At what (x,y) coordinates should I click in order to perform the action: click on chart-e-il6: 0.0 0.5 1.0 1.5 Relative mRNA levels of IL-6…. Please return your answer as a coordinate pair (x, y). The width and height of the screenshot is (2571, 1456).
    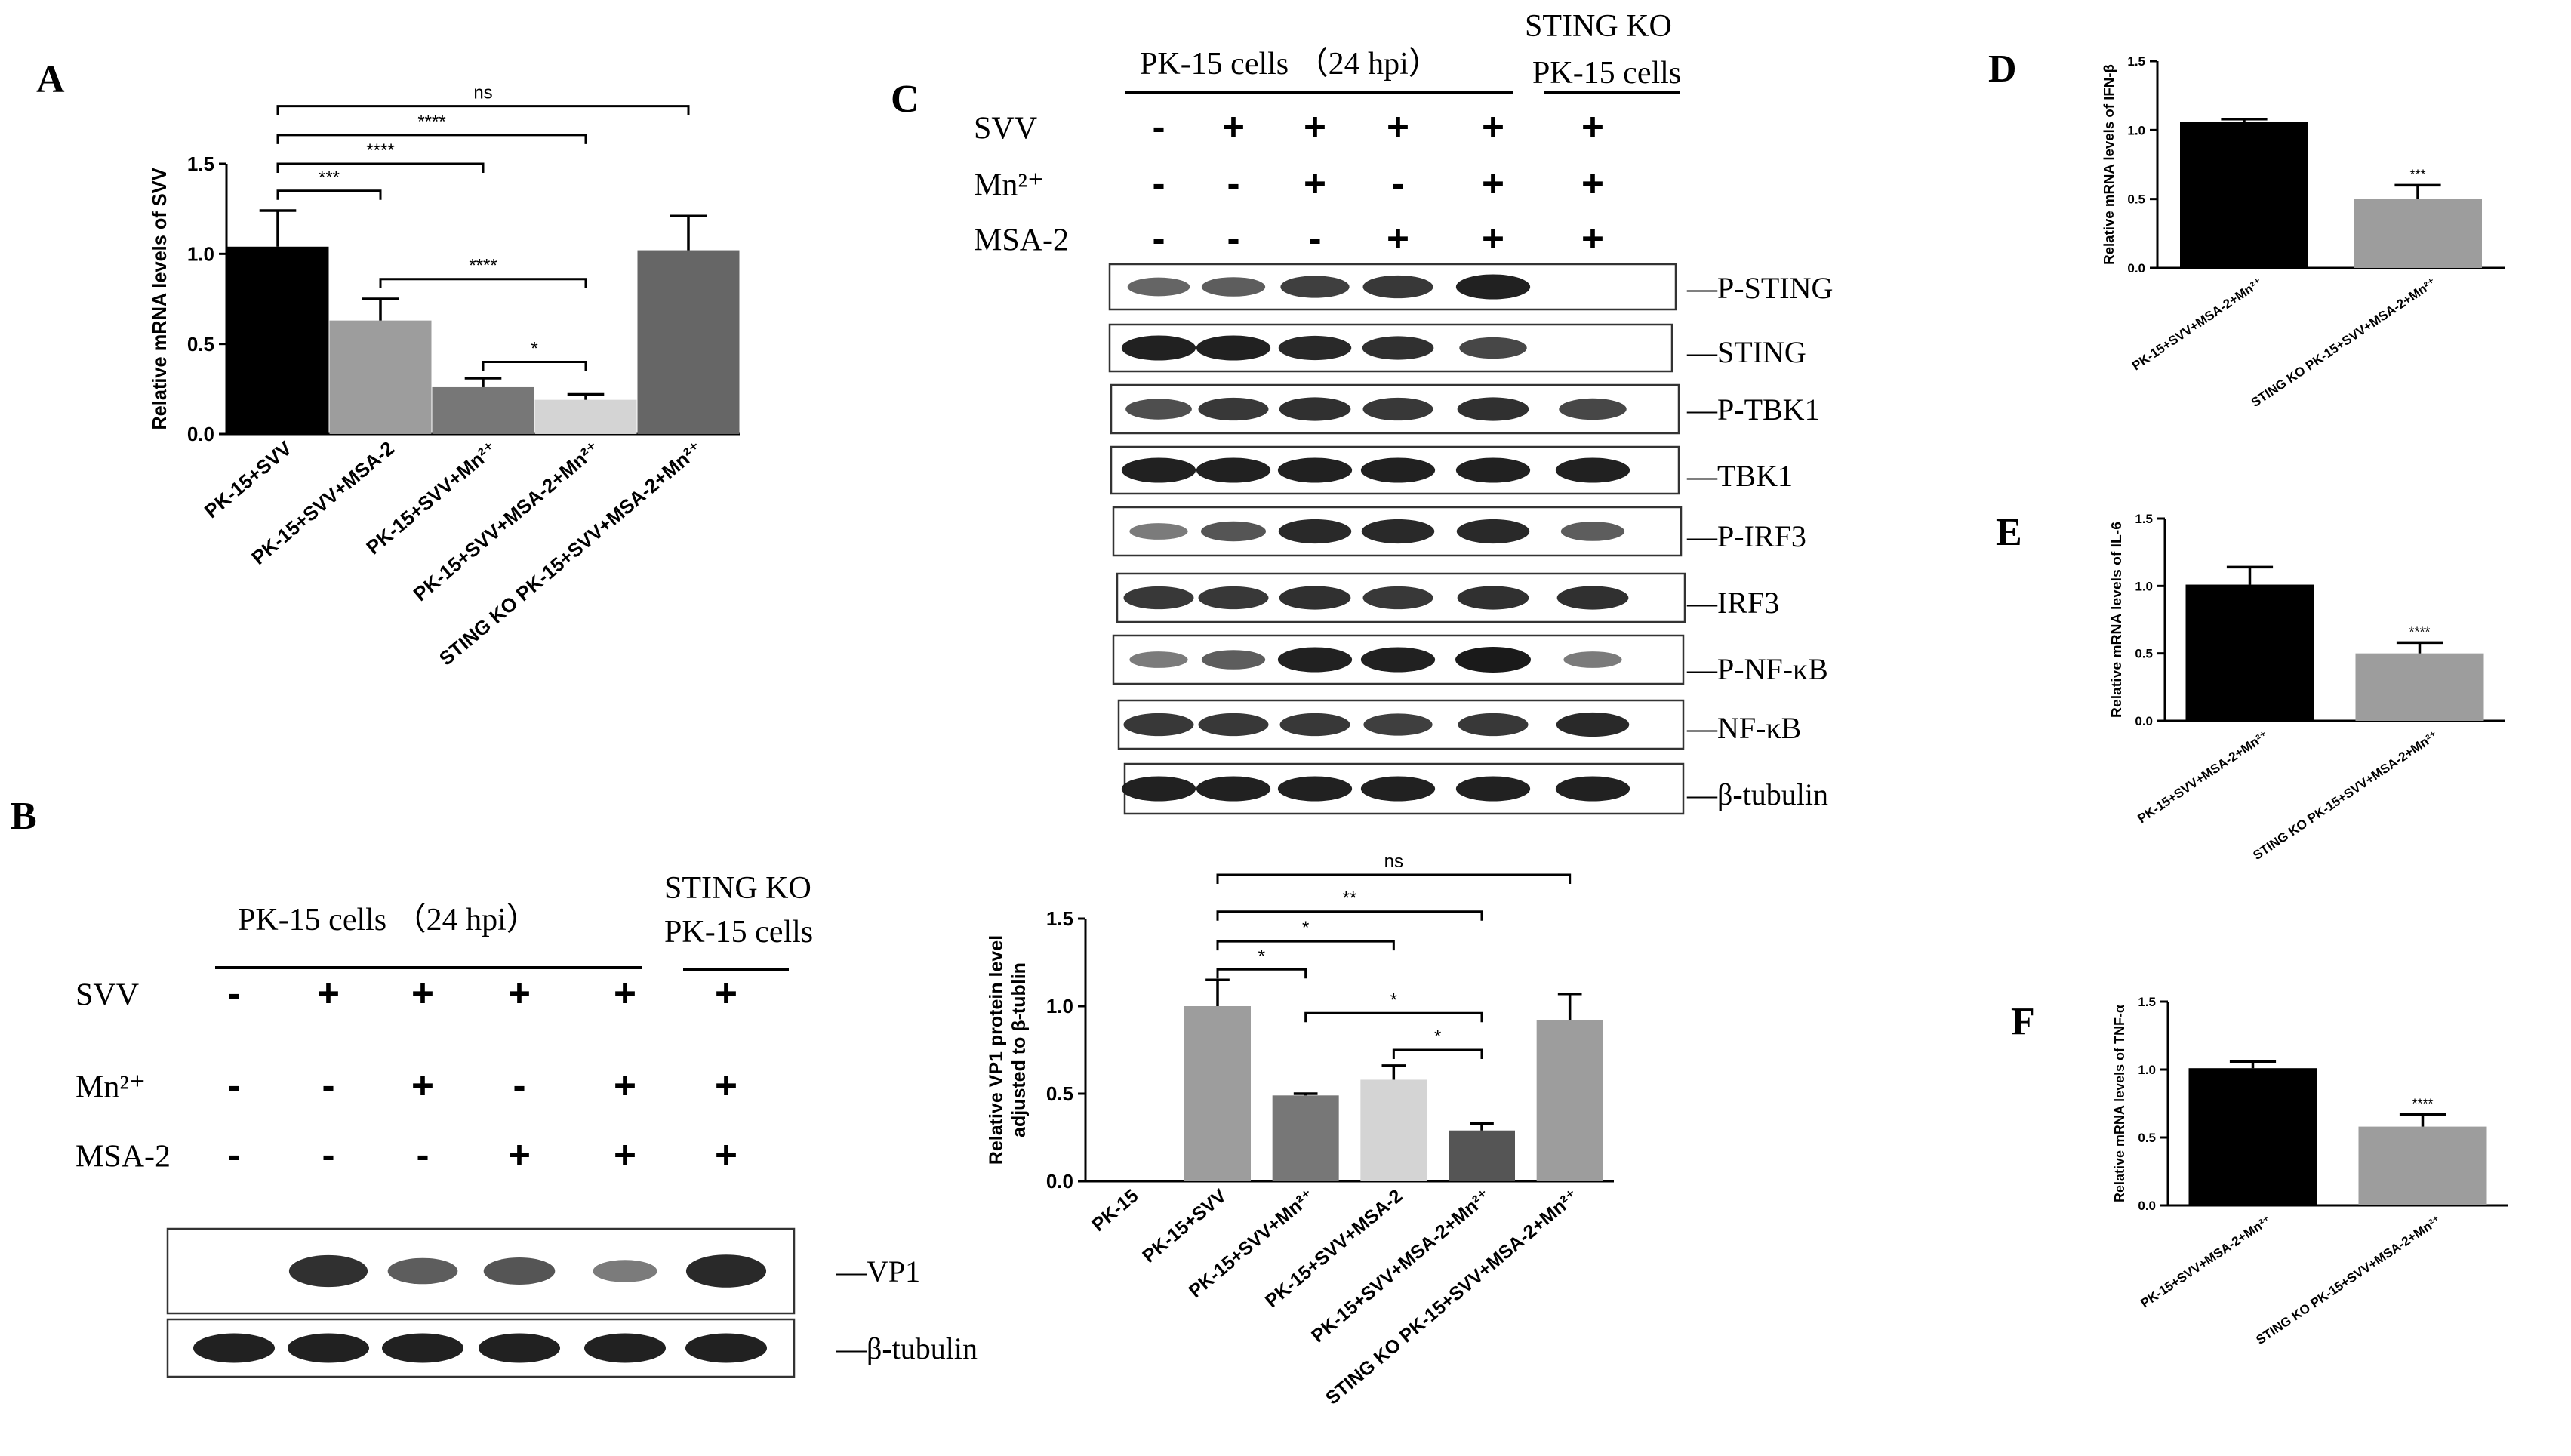
    Looking at the image, I should click on (2307, 687).